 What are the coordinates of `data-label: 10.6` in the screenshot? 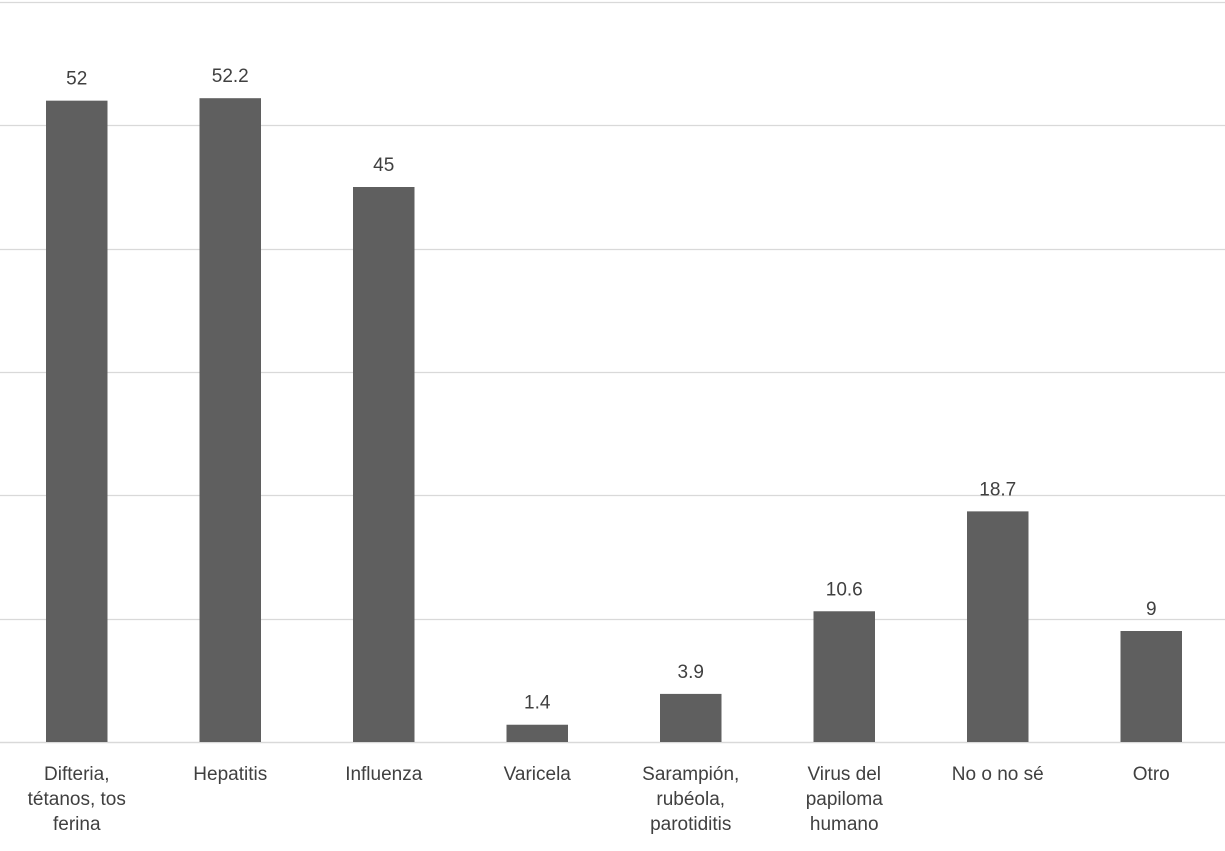 It's located at (844, 589).